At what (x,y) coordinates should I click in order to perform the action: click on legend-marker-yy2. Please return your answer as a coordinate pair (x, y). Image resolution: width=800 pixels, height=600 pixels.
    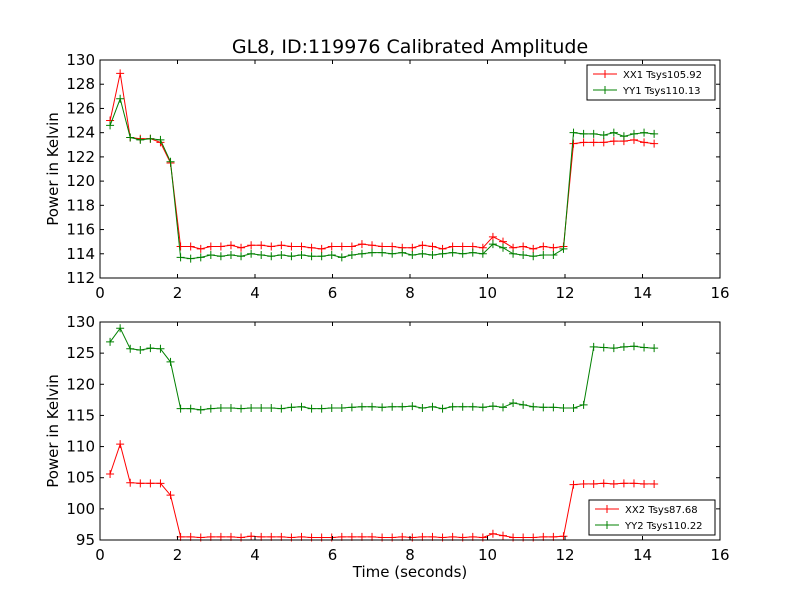
    Looking at the image, I should click on (607, 525).